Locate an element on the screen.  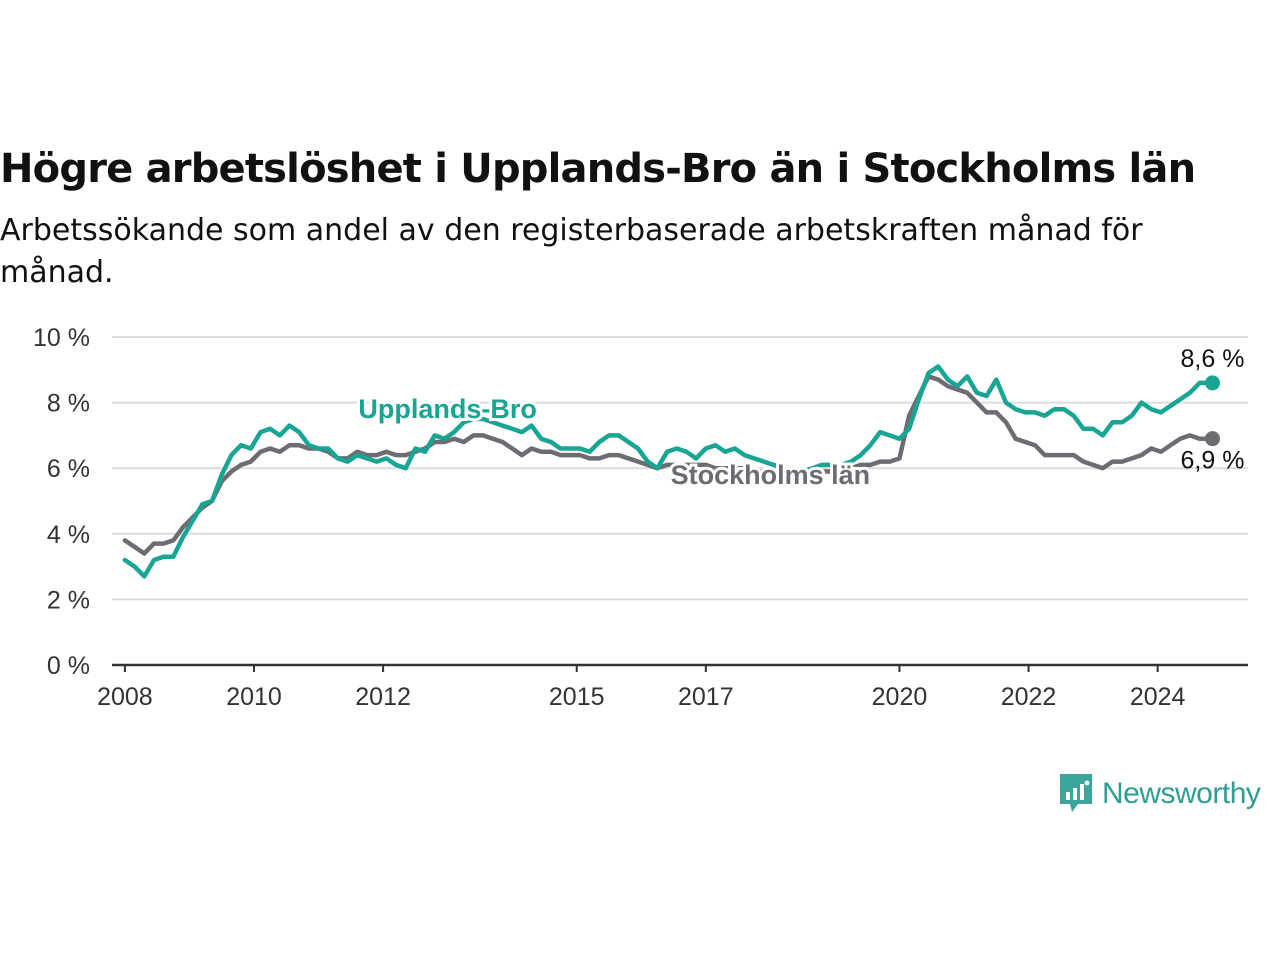
y-tick-label: 8 % is located at coordinates (68, 404).